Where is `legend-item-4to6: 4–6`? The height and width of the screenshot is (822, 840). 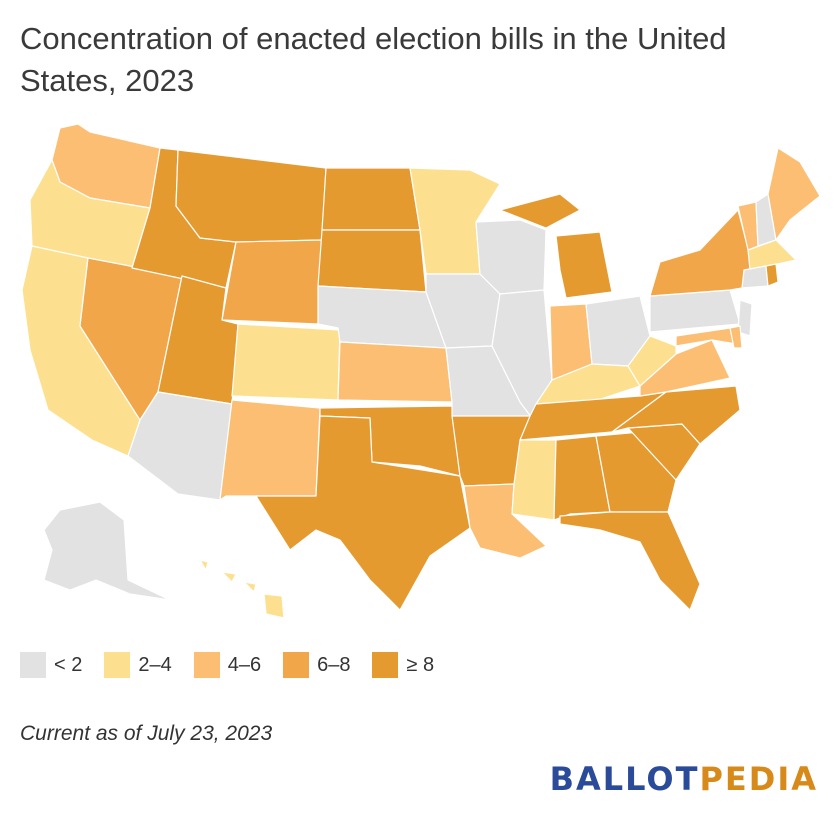
legend-item-4to6: 4–6 is located at coordinates (227, 665).